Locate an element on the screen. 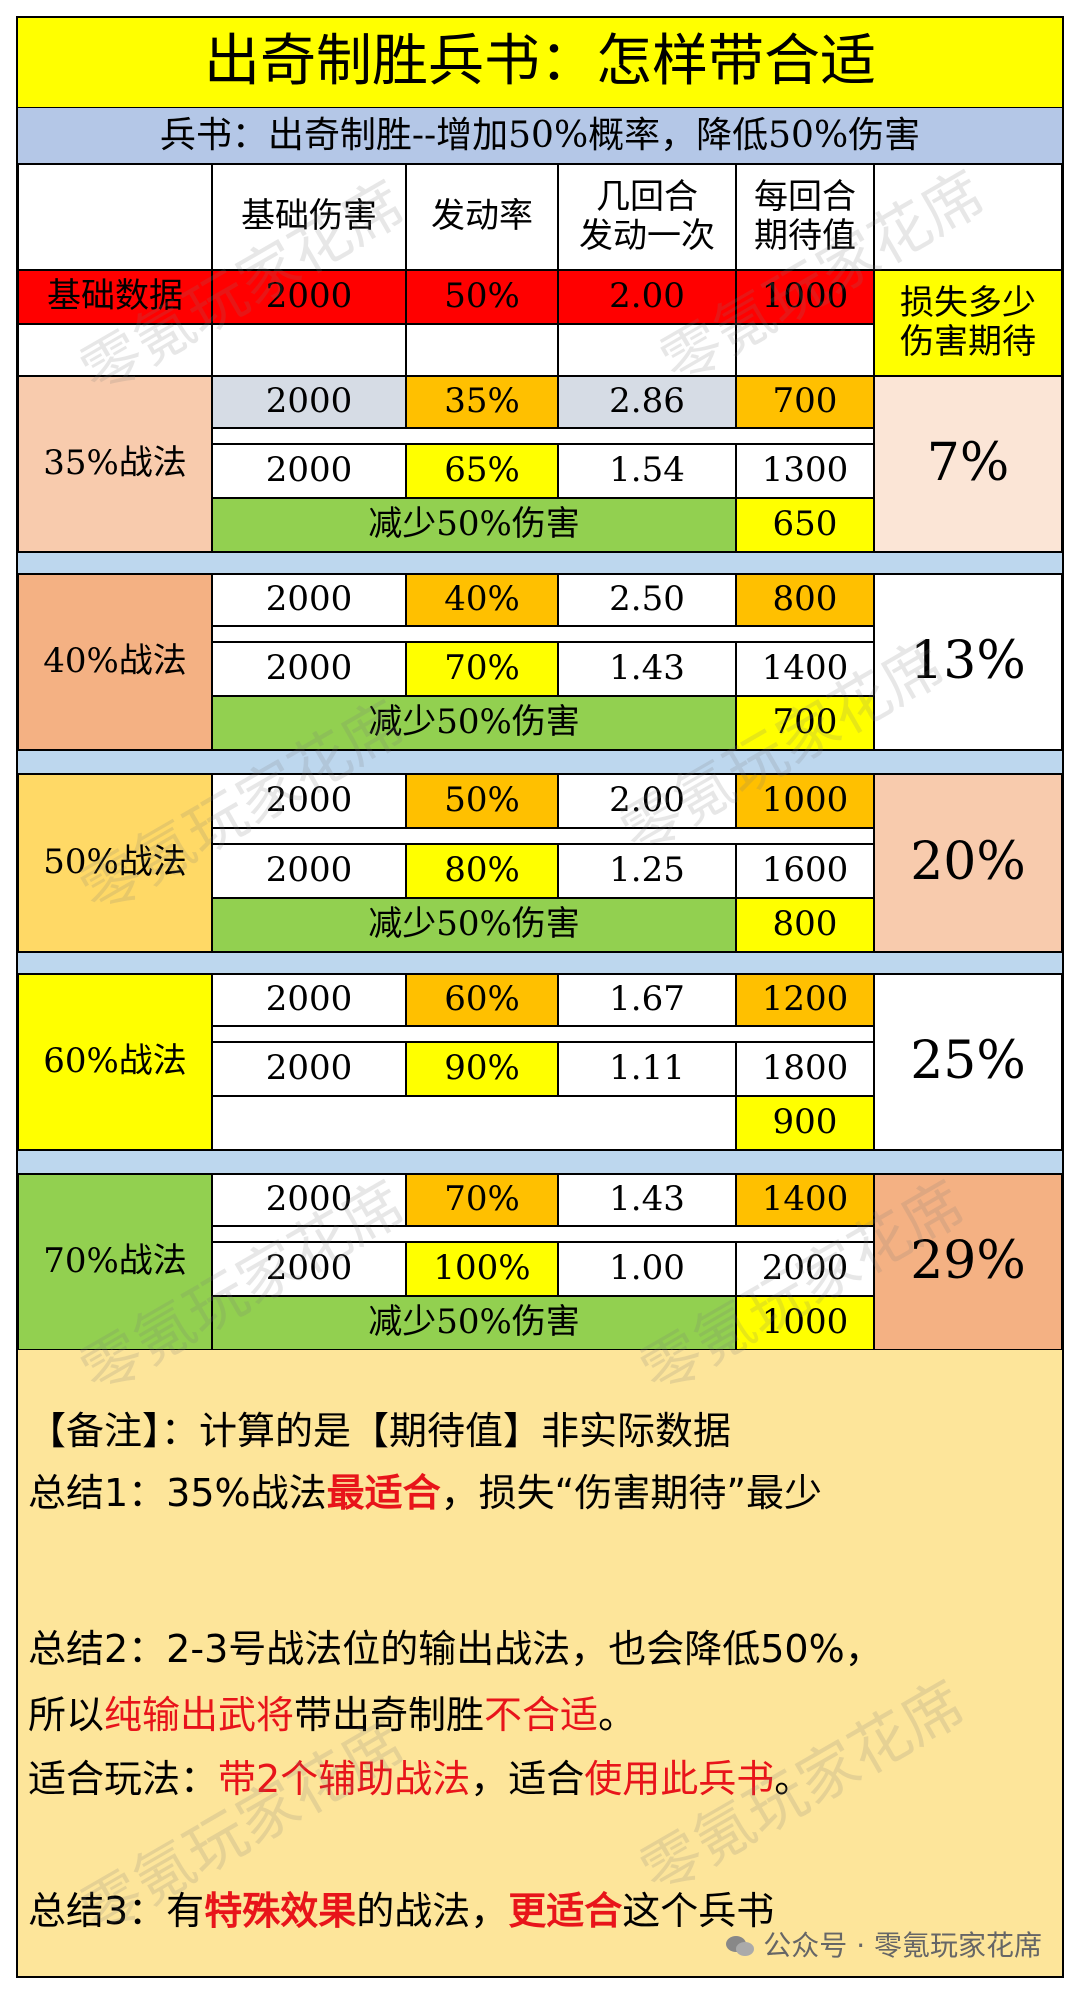 This screenshot has width=1080, height=1994. g2-loss-value: 13% is located at coordinates (968, 662).